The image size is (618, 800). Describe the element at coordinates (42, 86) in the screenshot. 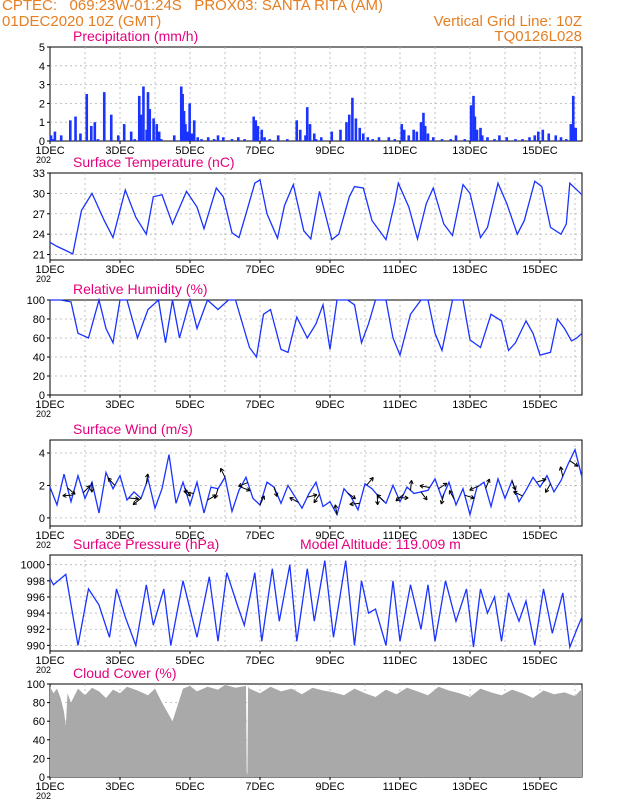

I see `y-tick-label: 3` at that location.